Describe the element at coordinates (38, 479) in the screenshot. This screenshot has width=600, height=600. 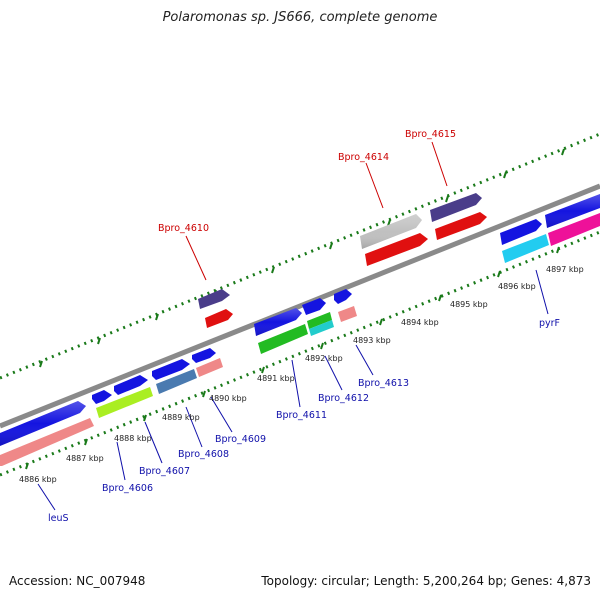
I see `tick-label: 4886 kbp` at that location.